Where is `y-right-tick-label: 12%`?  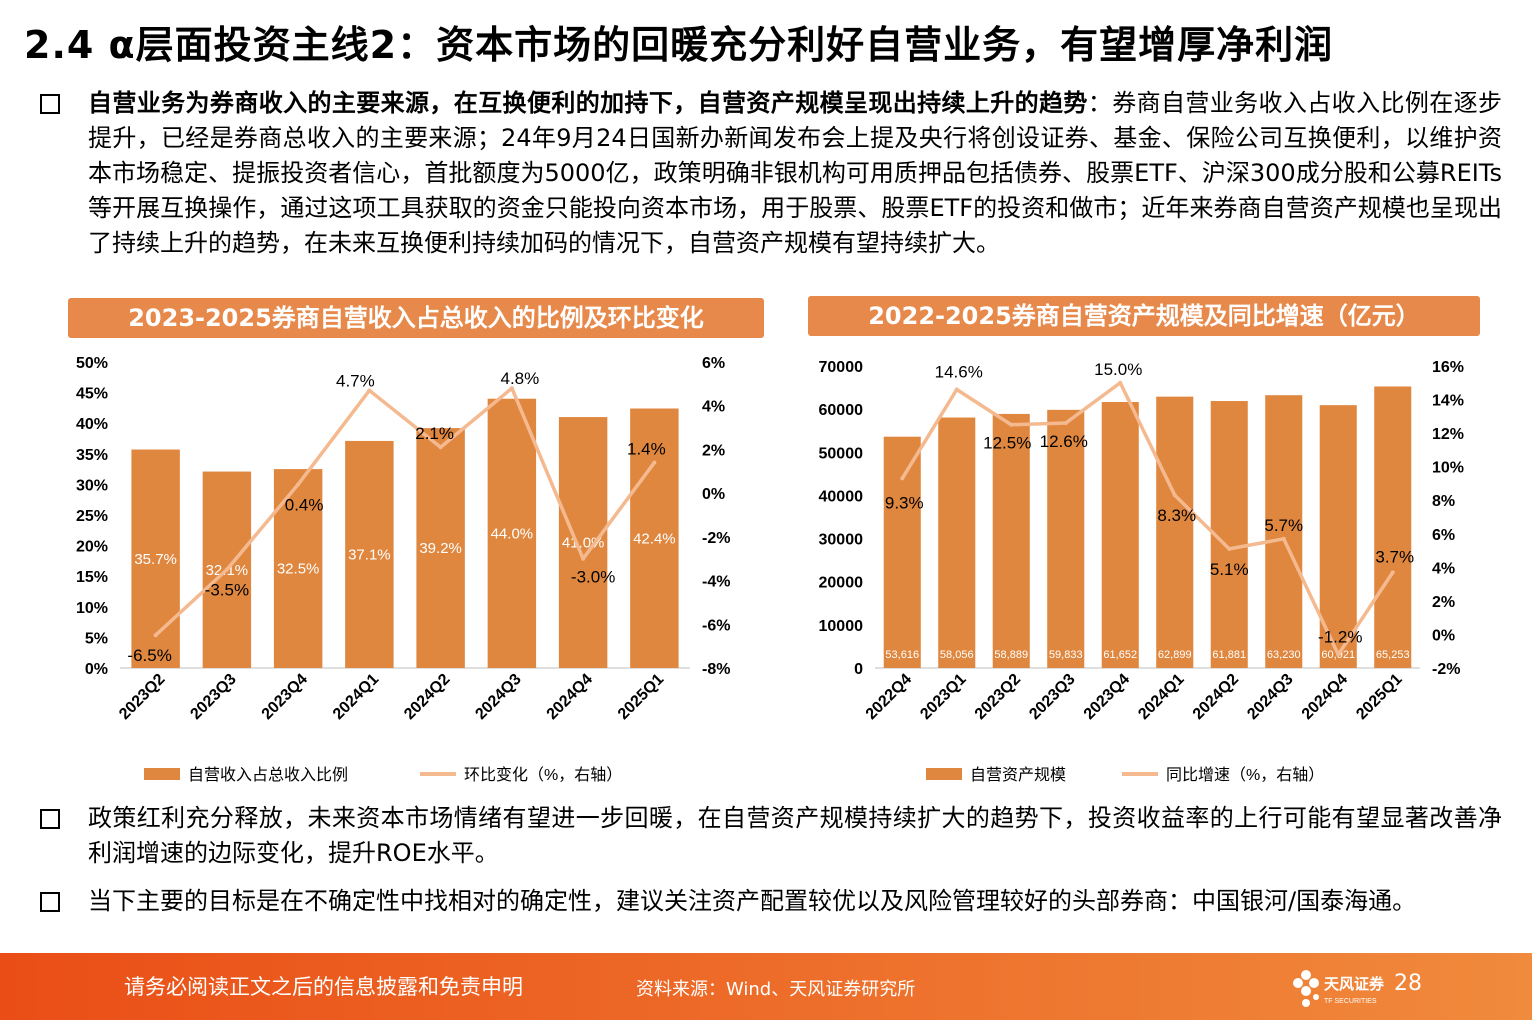 y-right-tick-label: 12% is located at coordinates (1448, 434).